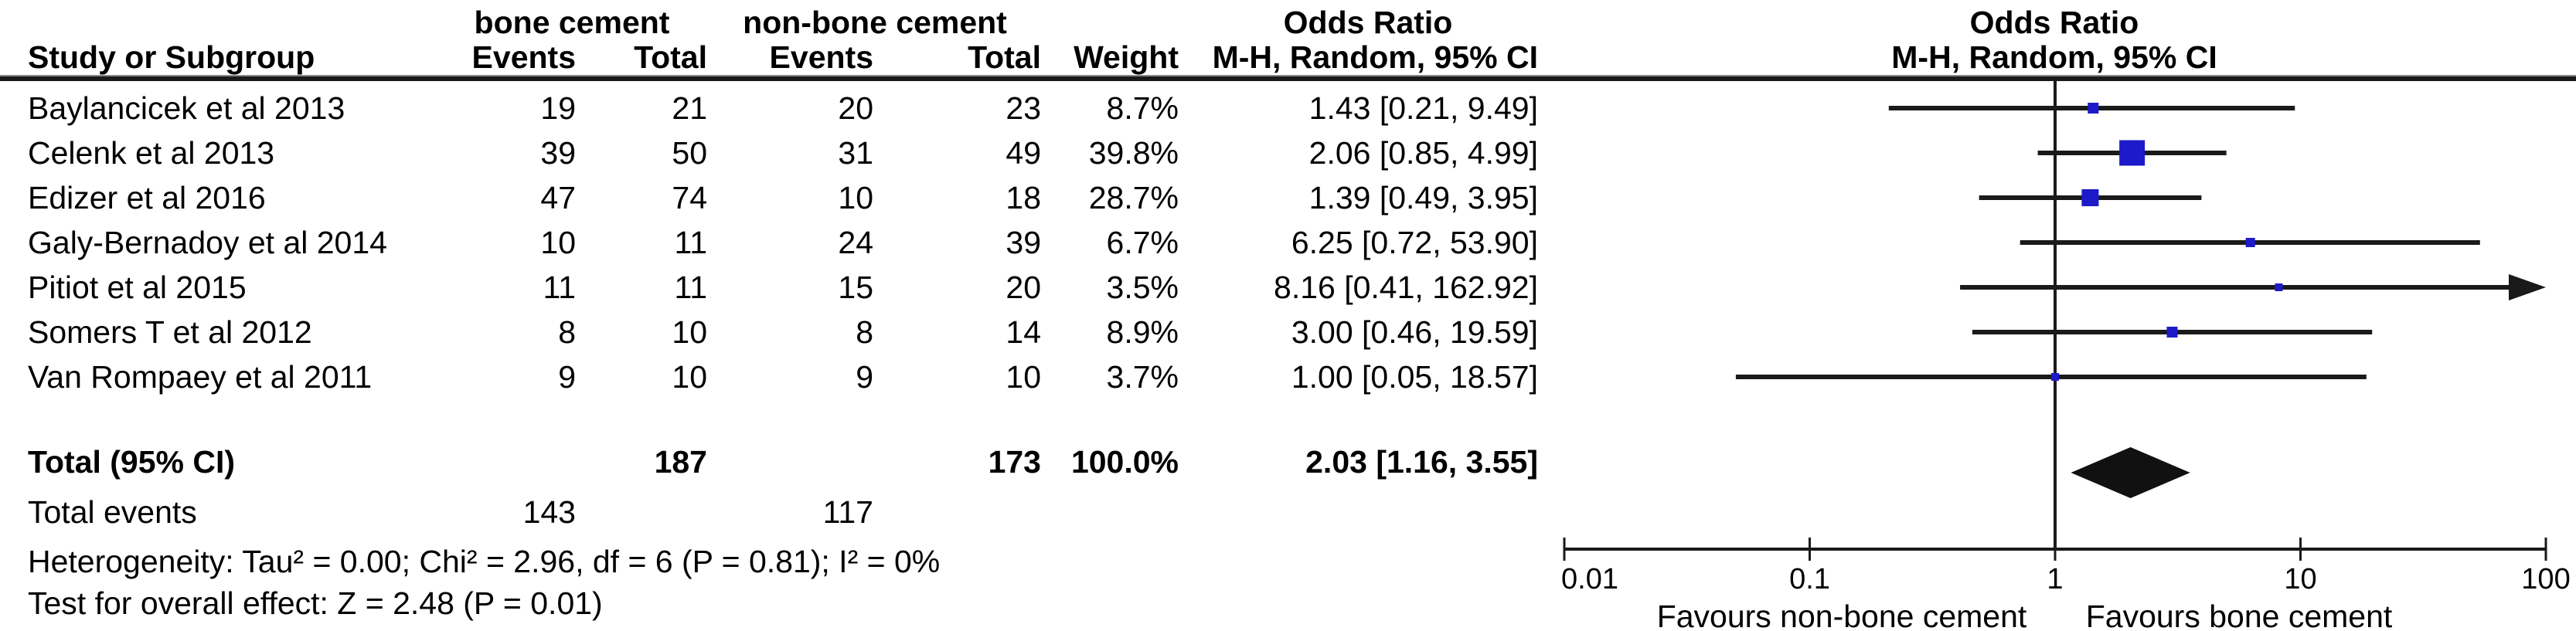  Describe the element at coordinates (1406, 287) in the screenshot. I see `or-ci-value: 8.16 [0.41, 162.92]` at that location.